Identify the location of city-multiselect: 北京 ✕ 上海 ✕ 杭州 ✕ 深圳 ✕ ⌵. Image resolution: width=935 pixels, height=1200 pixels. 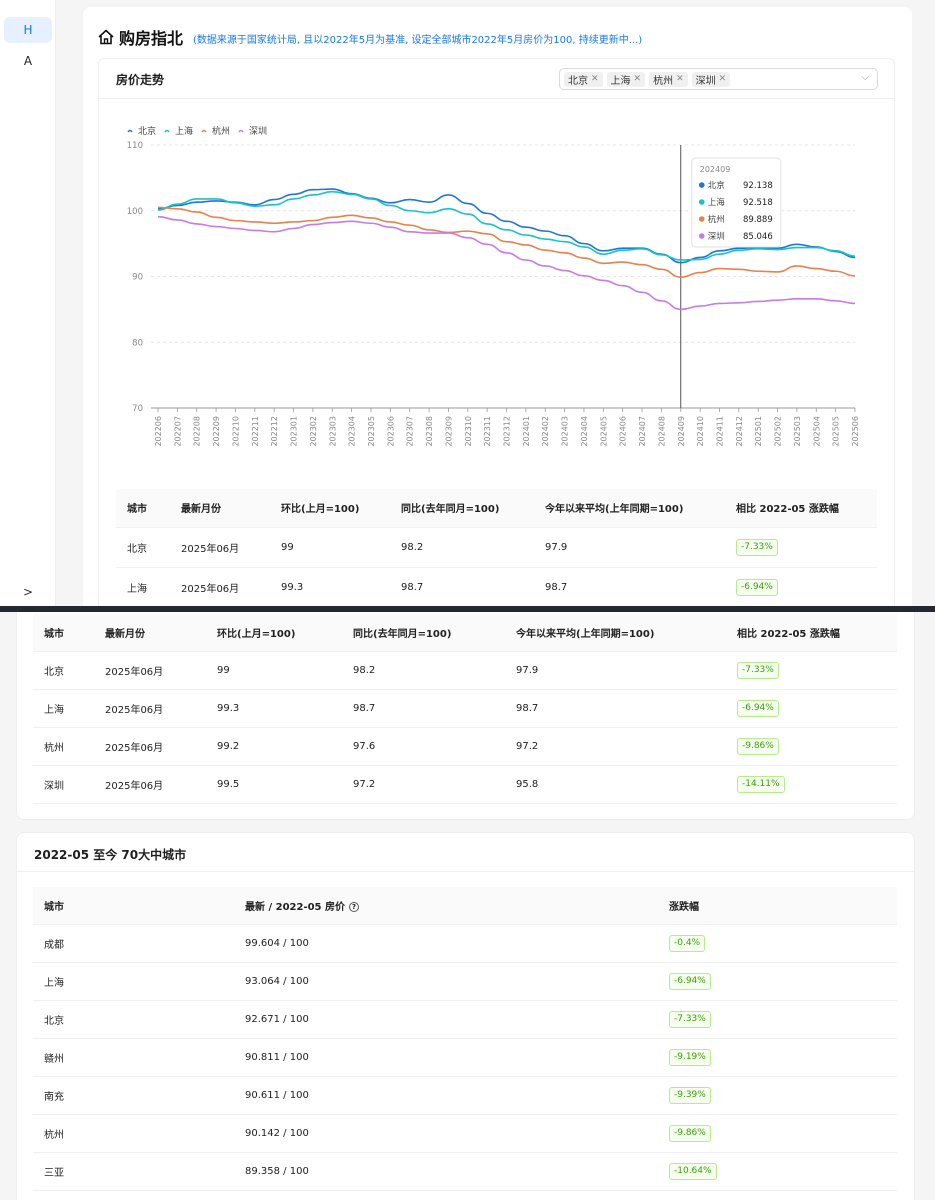
(718, 79).